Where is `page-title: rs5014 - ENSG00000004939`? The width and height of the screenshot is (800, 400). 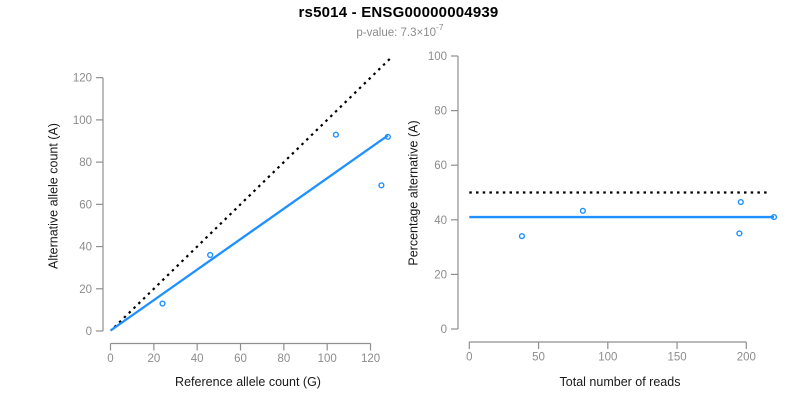 page-title: rs5014 - ENSG00000004939 is located at coordinates (398, 12).